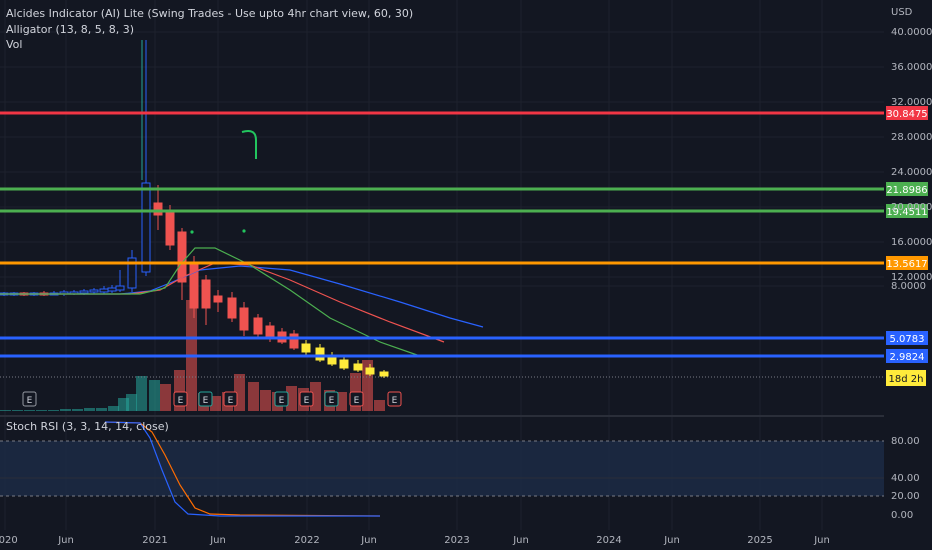 The image size is (932, 550). I want to click on stoch-band, so click(442, 468).